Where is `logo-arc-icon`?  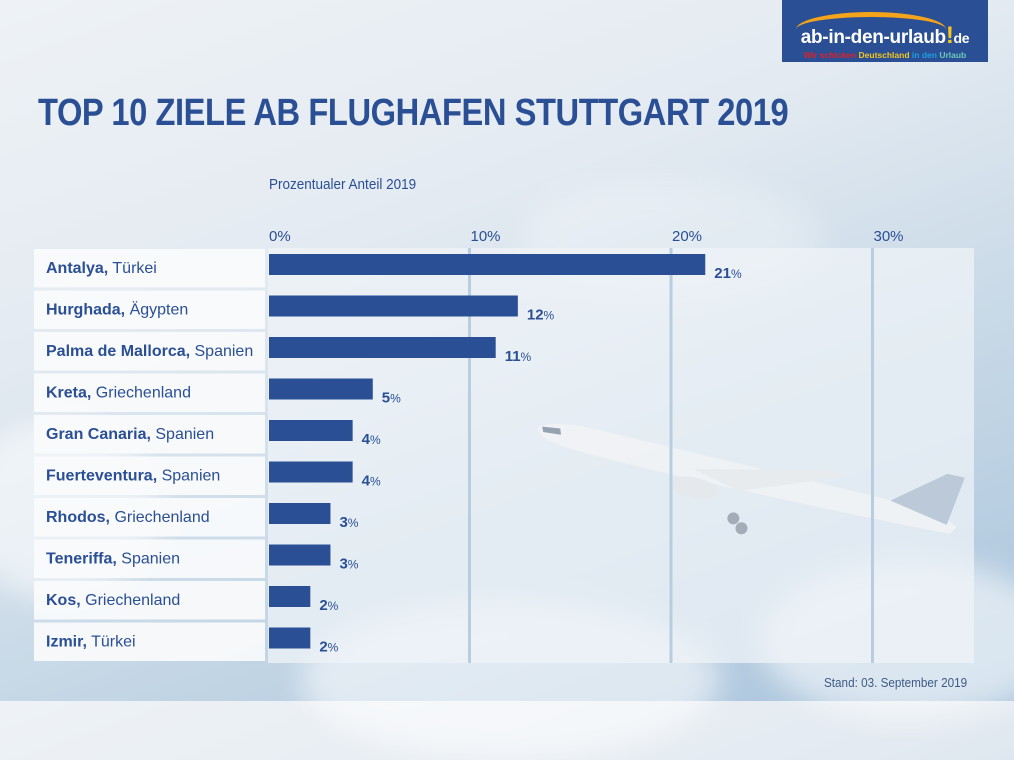 logo-arc-icon is located at coordinates (871, 29).